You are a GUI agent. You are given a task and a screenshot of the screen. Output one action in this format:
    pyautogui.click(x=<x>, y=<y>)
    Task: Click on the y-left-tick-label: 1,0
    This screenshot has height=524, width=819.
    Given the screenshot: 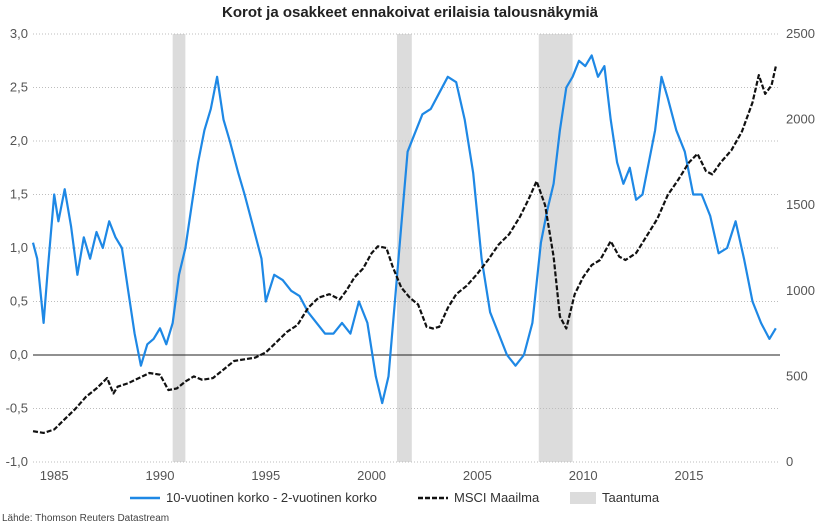 What is the action you would take?
    pyautogui.click(x=19, y=247)
    